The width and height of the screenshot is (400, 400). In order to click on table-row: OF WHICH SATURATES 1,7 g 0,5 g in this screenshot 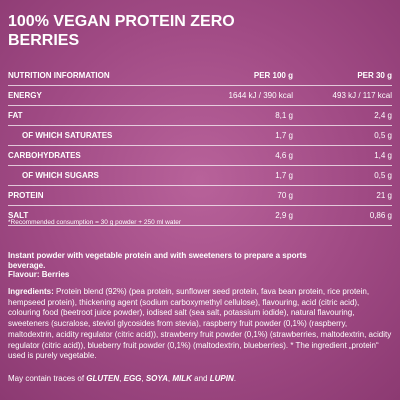, I will do `click(200, 136)`.